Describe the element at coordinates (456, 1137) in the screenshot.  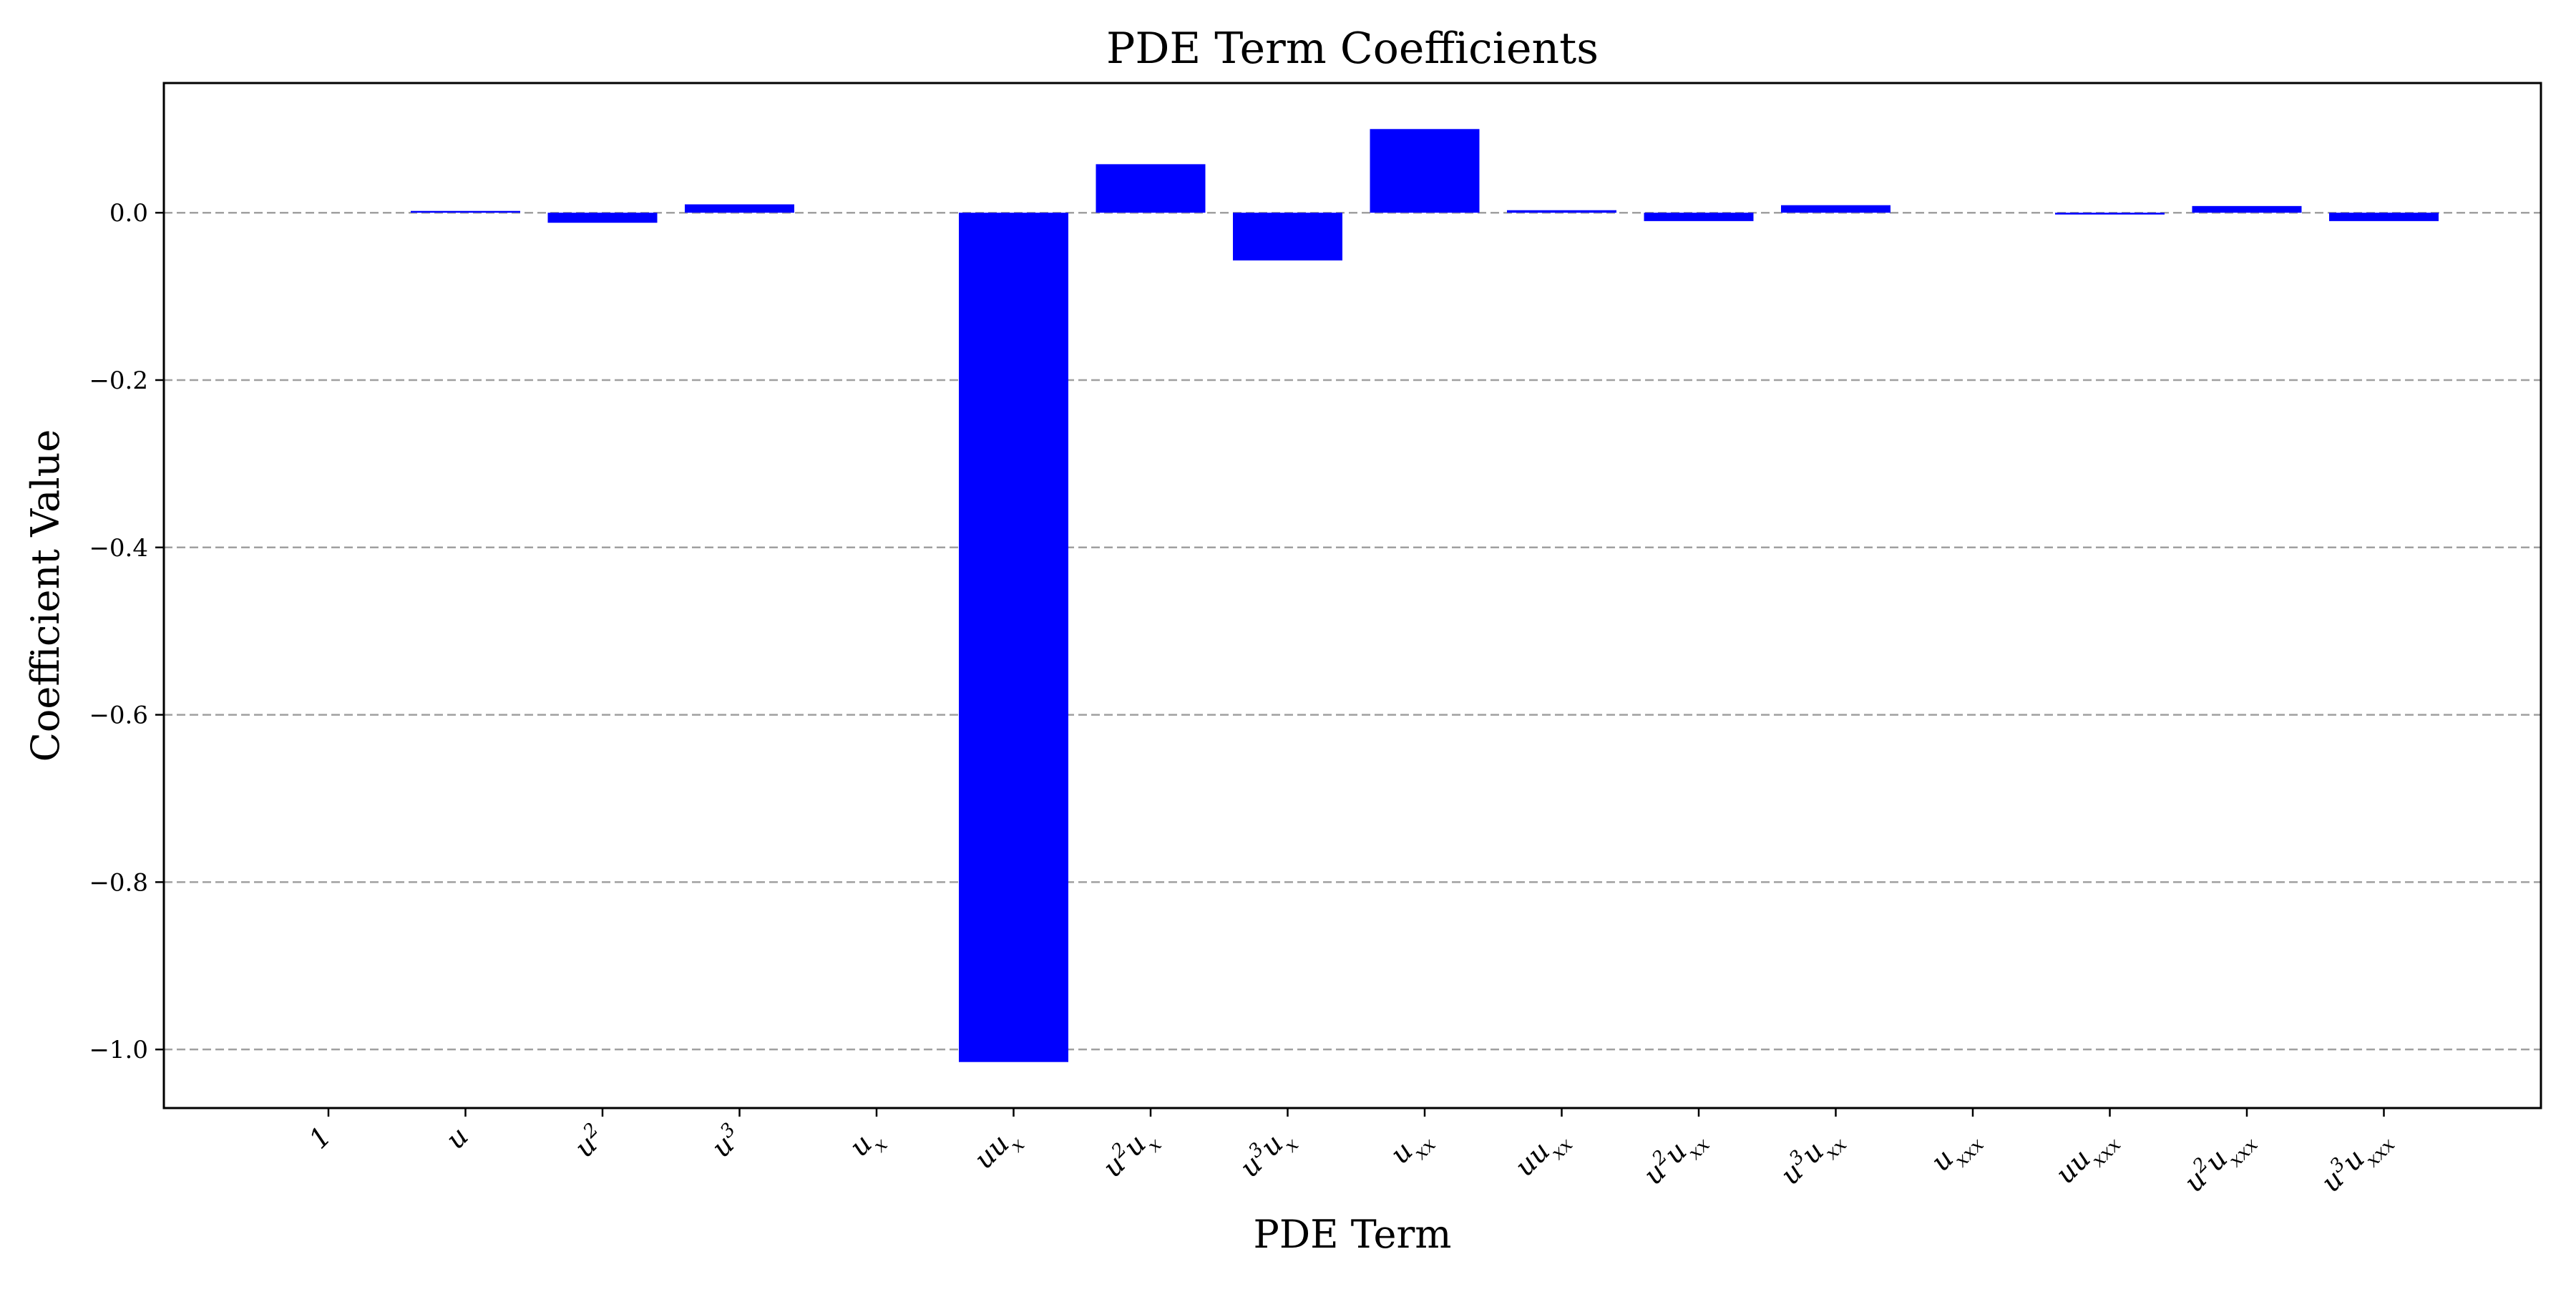
I see `x-tick-label: u` at that location.